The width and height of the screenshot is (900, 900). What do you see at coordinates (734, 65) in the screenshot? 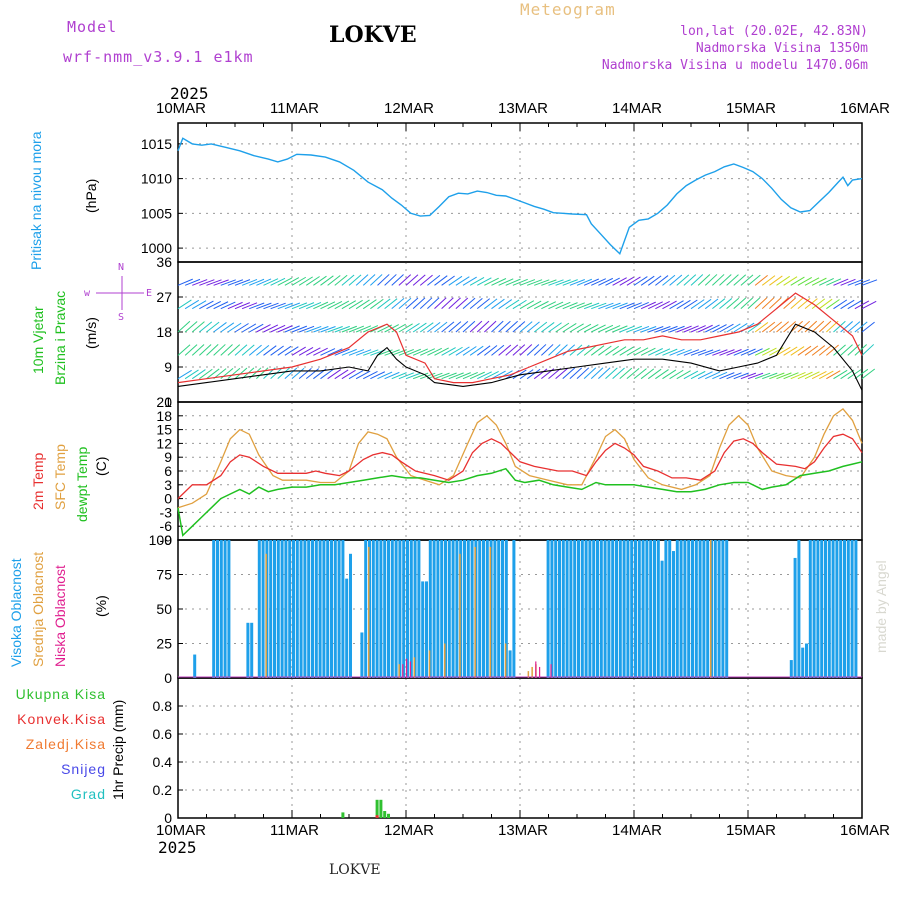
I see `model-elevation-label: Nadmorska Visina u modelu 1470.06m` at bounding box center [734, 65].